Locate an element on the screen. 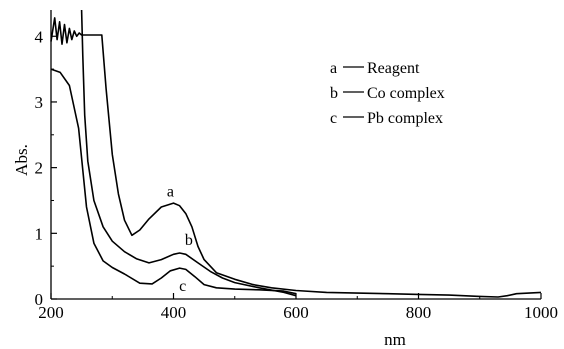 This screenshot has height=349, width=564. x-tick-label: 1000 is located at coordinates (541, 312).